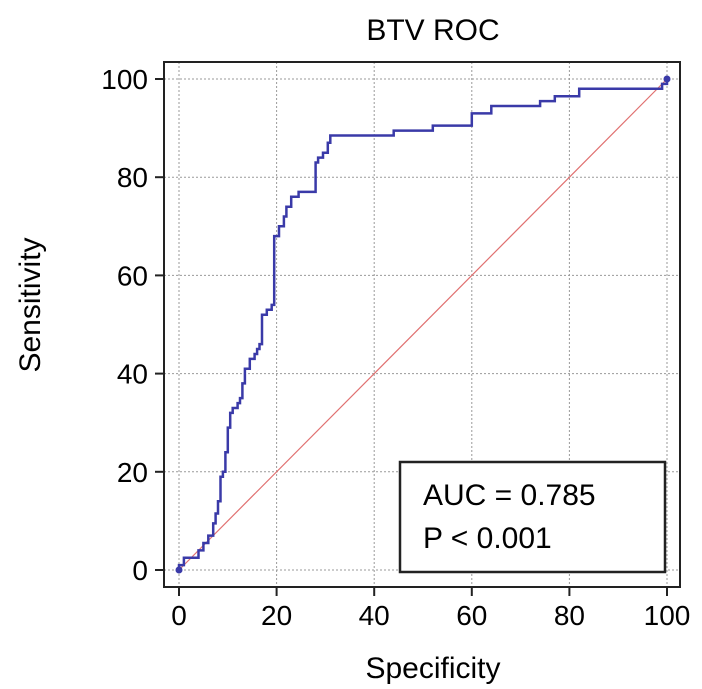 The image size is (702, 689). What do you see at coordinates (432, 668) in the screenshot?
I see `x-axis-label: Specificity` at bounding box center [432, 668].